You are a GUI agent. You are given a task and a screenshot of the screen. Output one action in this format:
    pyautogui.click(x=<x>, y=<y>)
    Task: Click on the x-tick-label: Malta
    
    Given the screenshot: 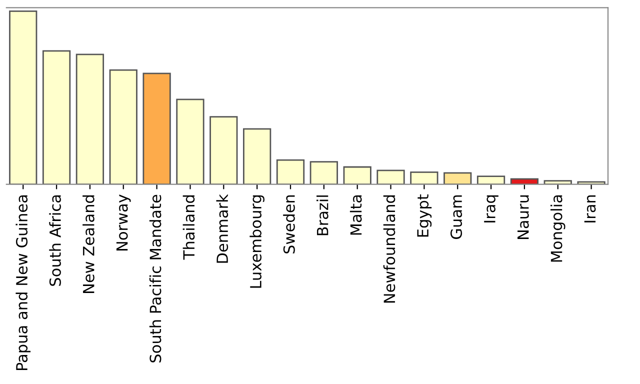 What is the action you would take?
    pyautogui.click(x=356, y=215)
    